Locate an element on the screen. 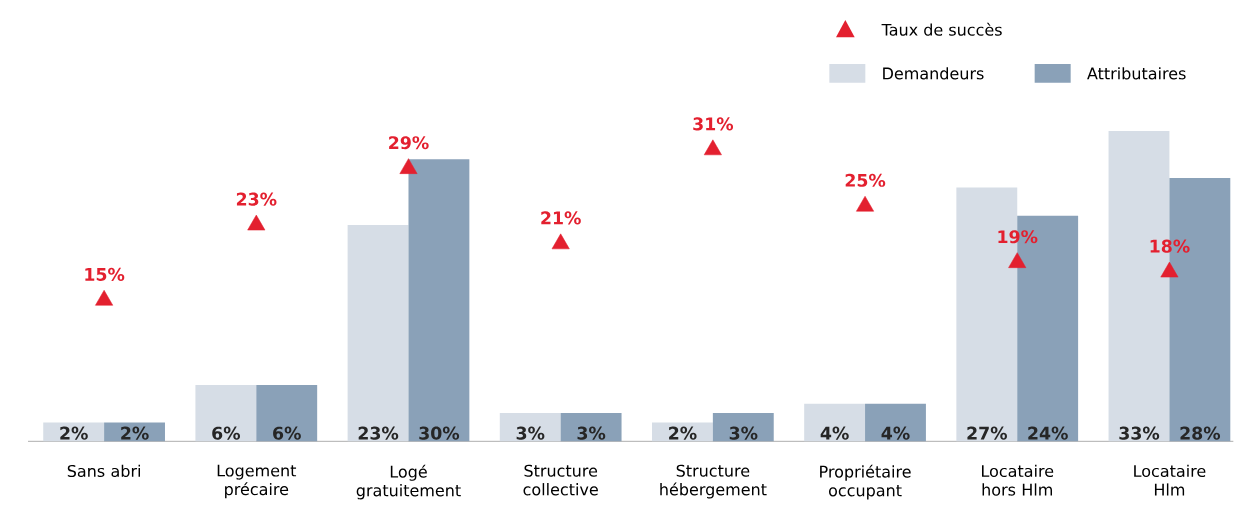 The height and width of the screenshot is (516, 1234). x-tick-label: Locataire hors Hlm is located at coordinates (1018, 480).